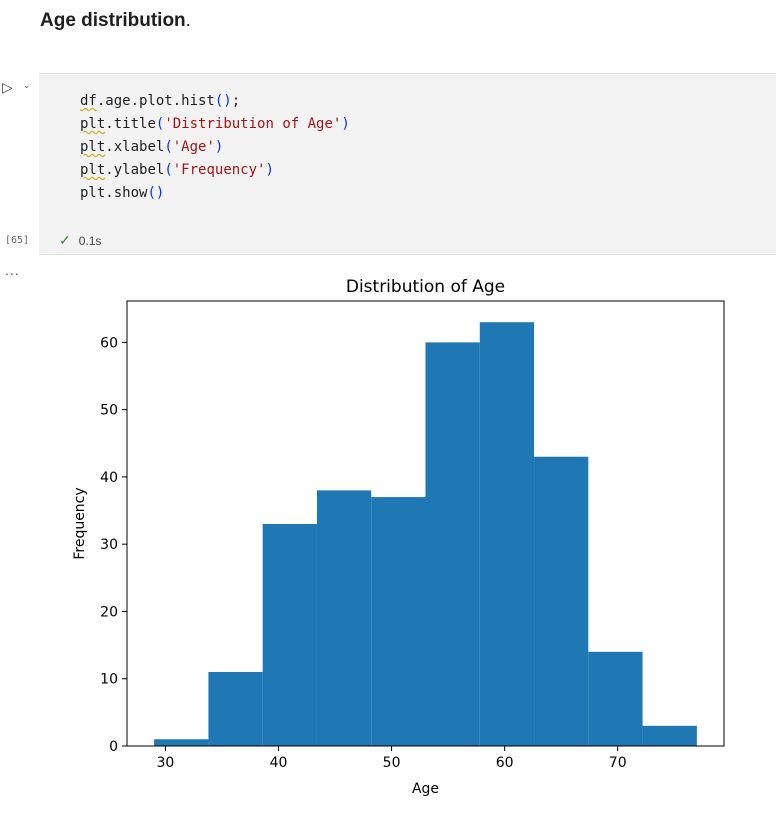  I want to click on y-tick-label: 20, so click(109, 612).